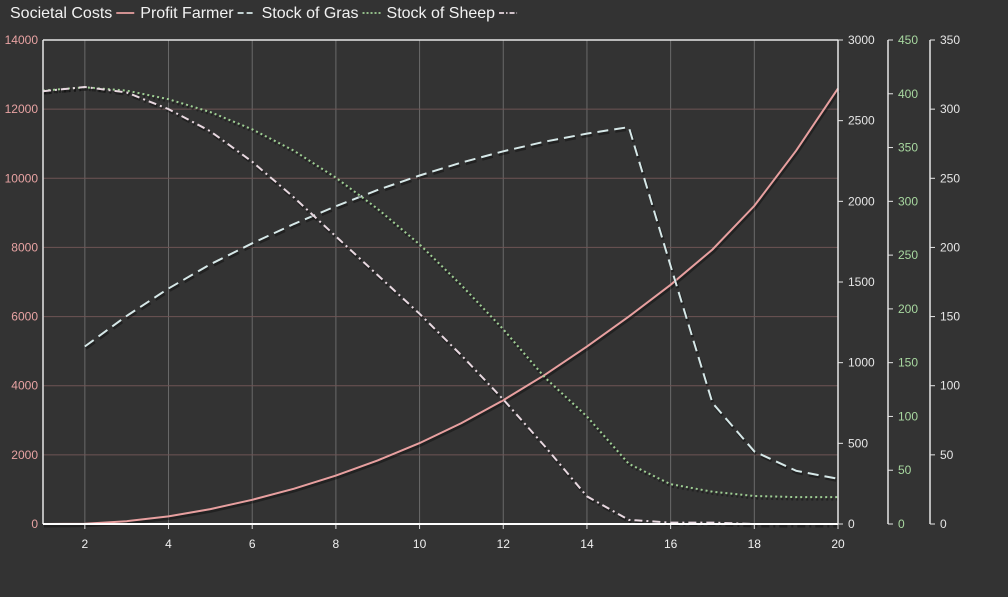 Image resolution: width=1008 pixels, height=597 pixels. I want to click on y3-tick-label: 50, so click(905, 470).